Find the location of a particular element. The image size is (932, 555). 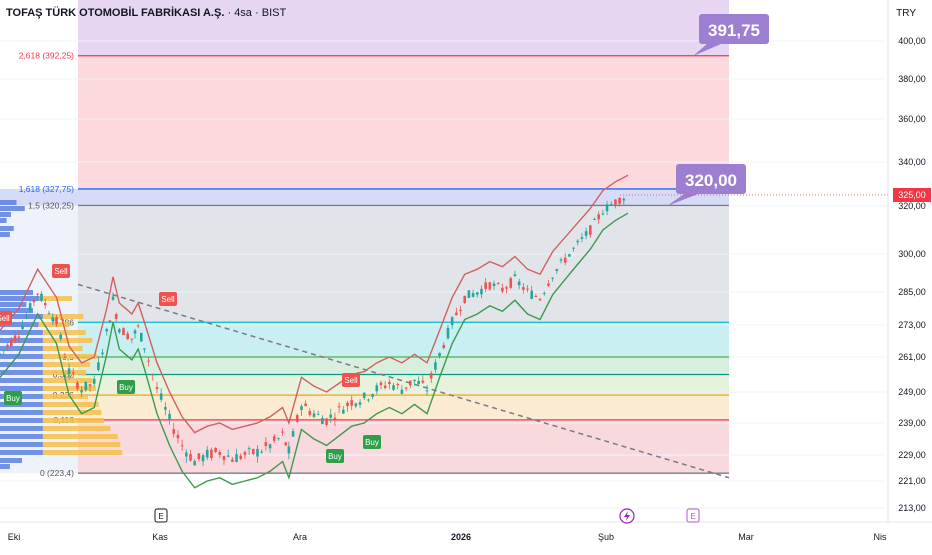

x-tick-label: Mar is located at coordinates (746, 537).